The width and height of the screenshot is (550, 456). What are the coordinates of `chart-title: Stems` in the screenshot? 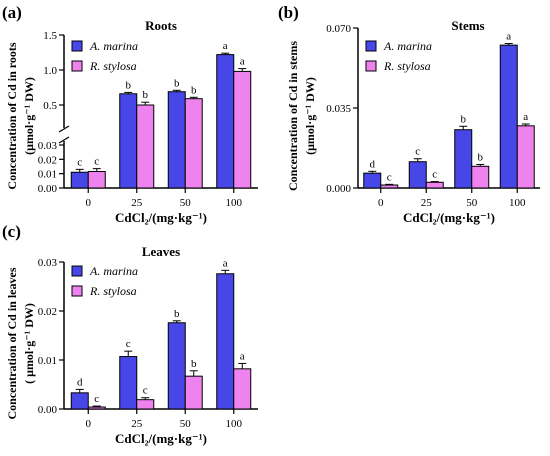 It's located at (467, 25).